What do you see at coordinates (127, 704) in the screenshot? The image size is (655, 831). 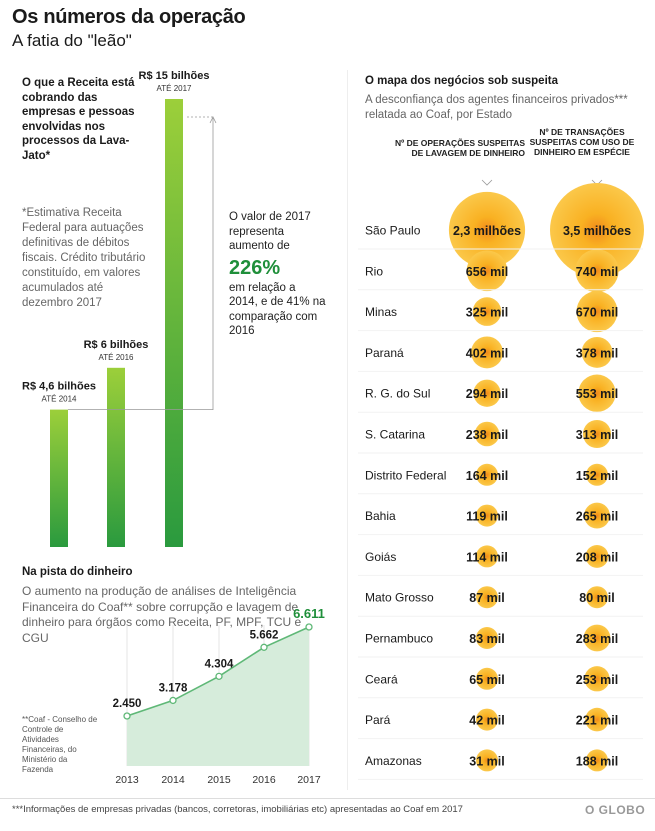 I see `area-value-label: 2.450` at bounding box center [127, 704].